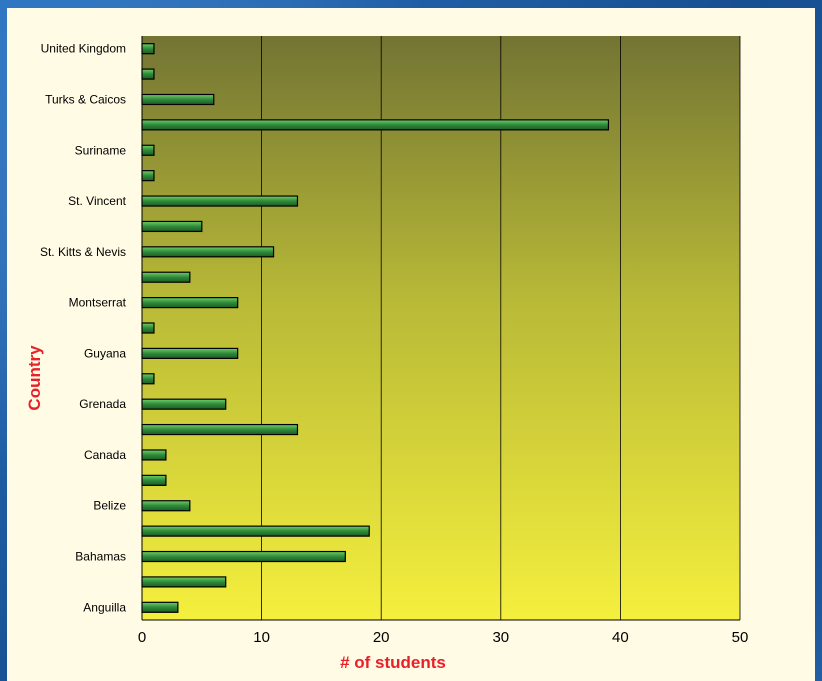 The width and height of the screenshot is (822, 681). What do you see at coordinates (393, 662) in the screenshot?
I see `x-axis-title: # of students` at bounding box center [393, 662].